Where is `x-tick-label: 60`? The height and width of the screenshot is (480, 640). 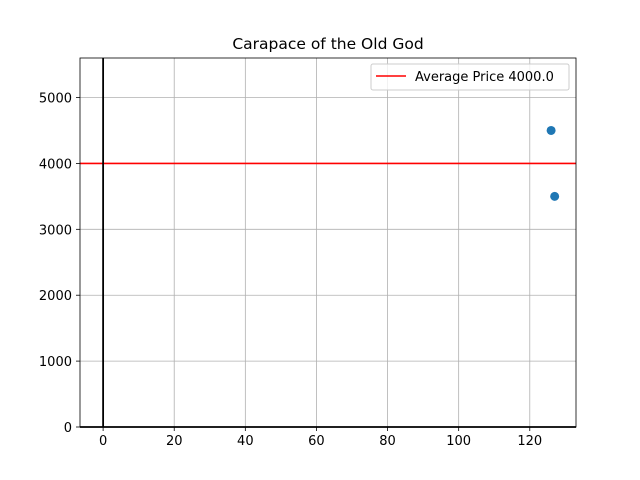
x-tick-label: 60 is located at coordinates (316, 441).